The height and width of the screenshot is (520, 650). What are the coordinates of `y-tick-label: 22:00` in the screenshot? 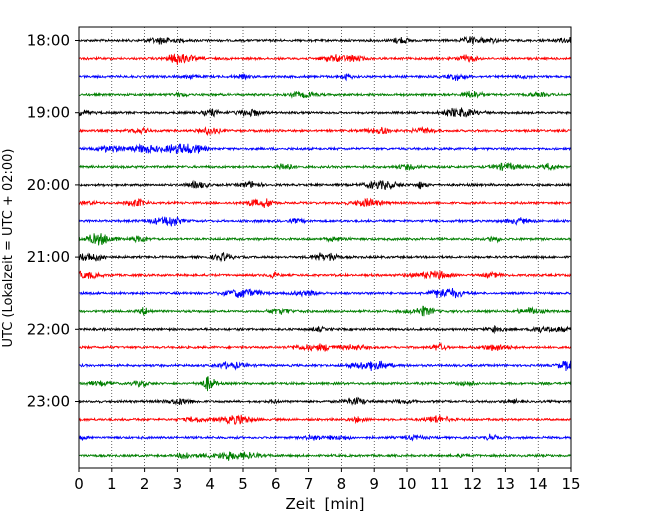 It's located at (48, 329).